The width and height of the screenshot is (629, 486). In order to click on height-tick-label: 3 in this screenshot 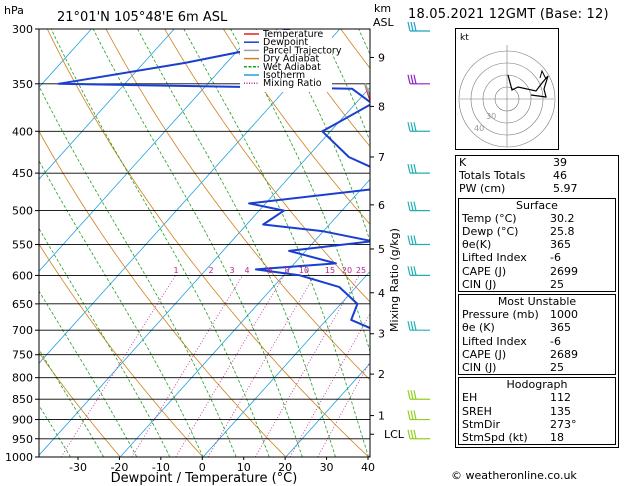, I will do `click(381, 334)`.